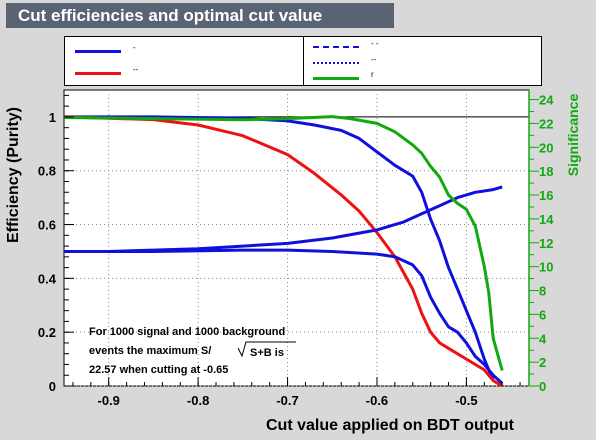 This screenshot has width=596, height=440. What do you see at coordinates (377, 400) in the screenshot?
I see `x-tick-label: -0.6` at bounding box center [377, 400].